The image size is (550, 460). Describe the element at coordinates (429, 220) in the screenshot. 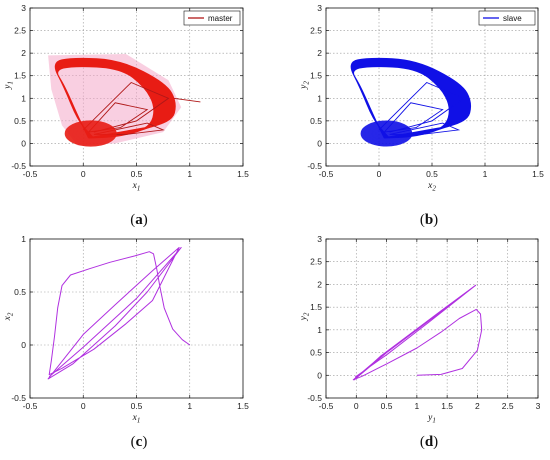

I see `panel-caption: (b)` at that location.